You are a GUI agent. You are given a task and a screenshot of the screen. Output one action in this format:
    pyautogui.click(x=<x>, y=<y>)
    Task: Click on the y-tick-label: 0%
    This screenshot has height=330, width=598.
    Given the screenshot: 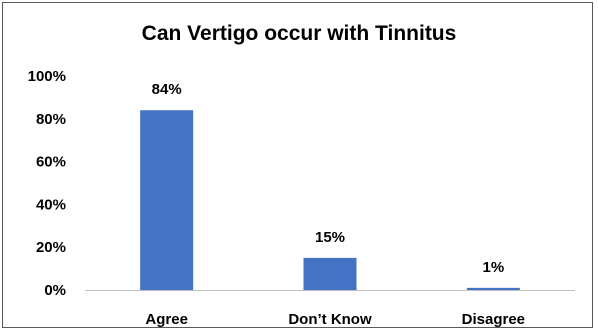 What is the action you would take?
    pyautogui.click(x=55, y=290)
    